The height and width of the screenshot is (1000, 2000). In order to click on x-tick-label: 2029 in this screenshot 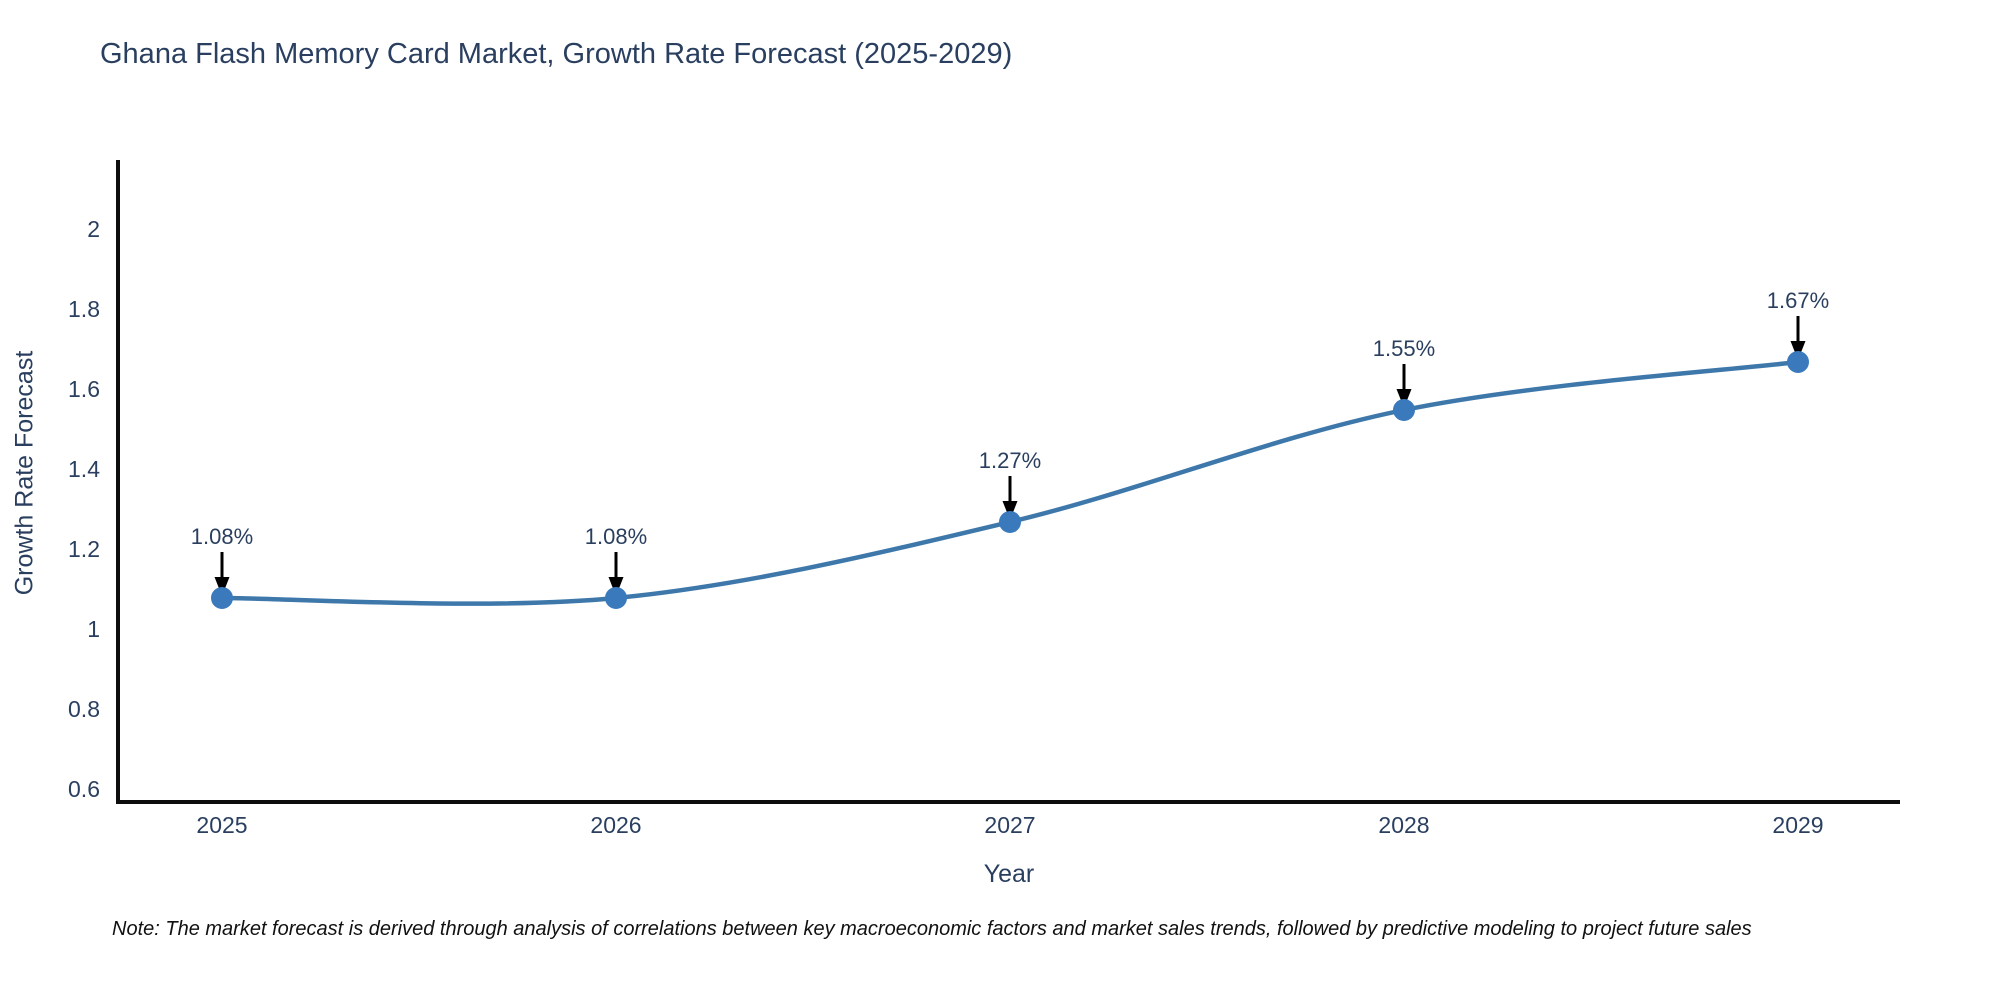, I will do `click(1798, 825)`.